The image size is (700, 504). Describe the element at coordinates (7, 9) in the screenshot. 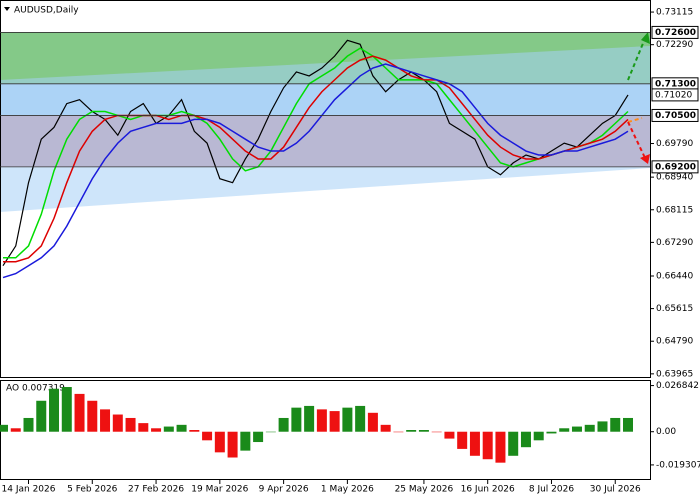

I see `menu-icon` at that location.